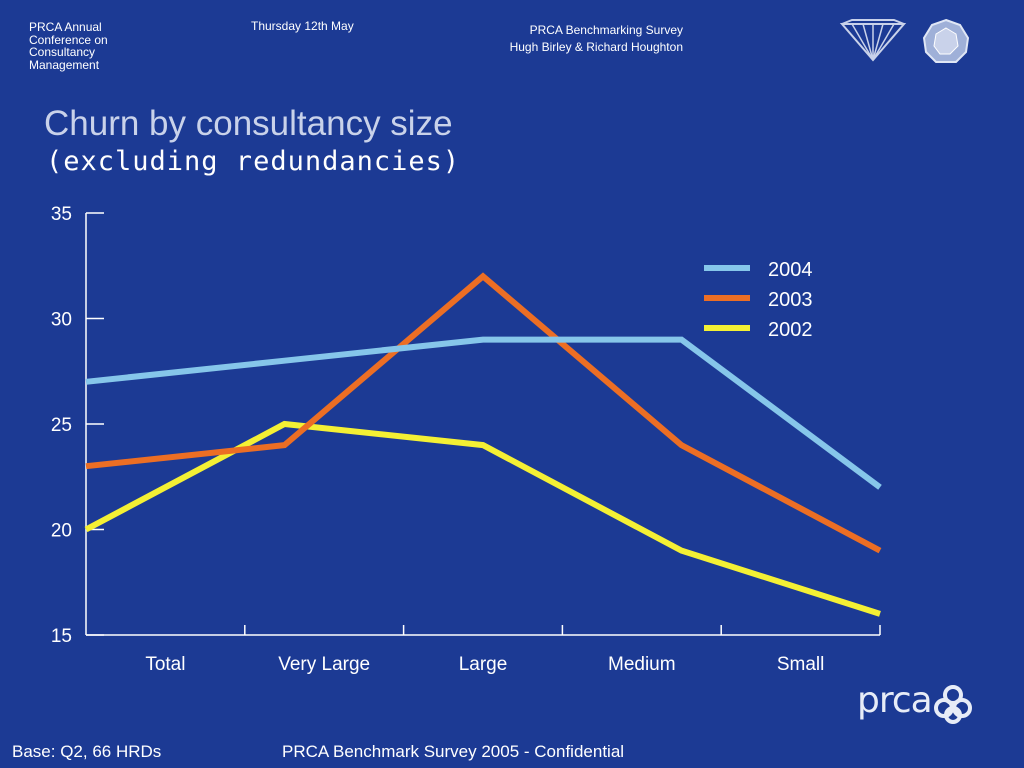 The height and width of the screenshot is (768, 1024). I want to click on x-tick-label: Large, so click(483, 664).